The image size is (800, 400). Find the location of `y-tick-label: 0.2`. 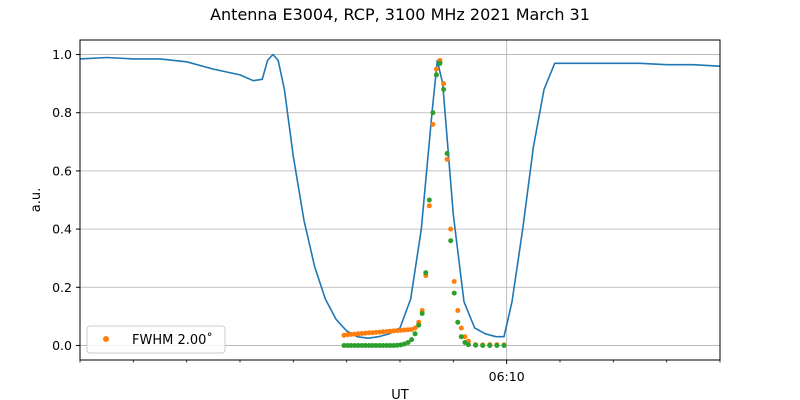

y-tick-label: 0.2 is located at coordinates (62, 287).